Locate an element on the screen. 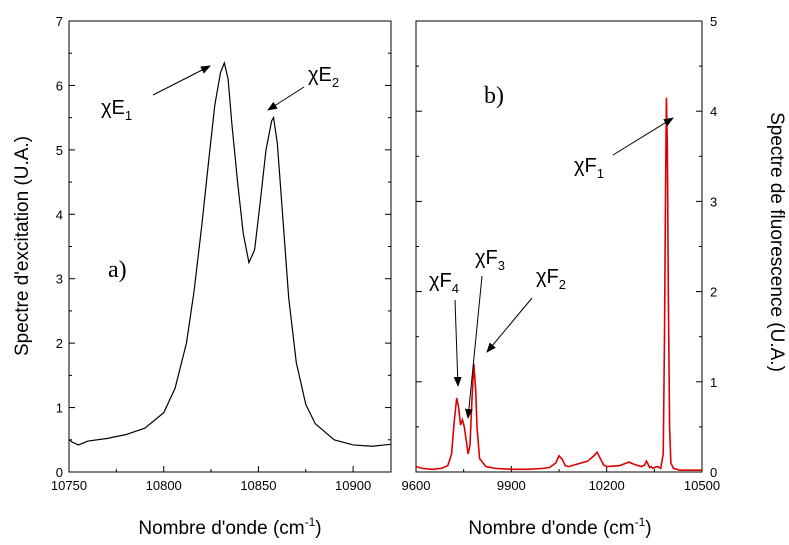  annotation-xf4-text: χF4 is located at coordinates (444, 283).